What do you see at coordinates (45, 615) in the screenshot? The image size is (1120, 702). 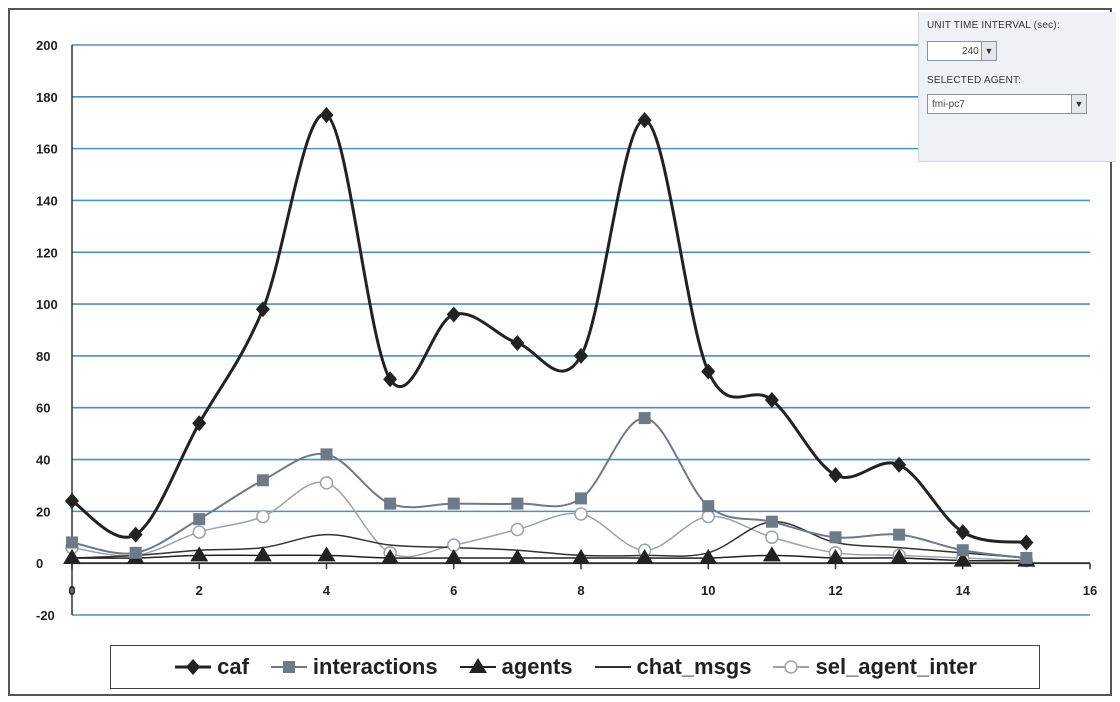 I see `y-tick-label: -20` at bounding box center [45, 615].